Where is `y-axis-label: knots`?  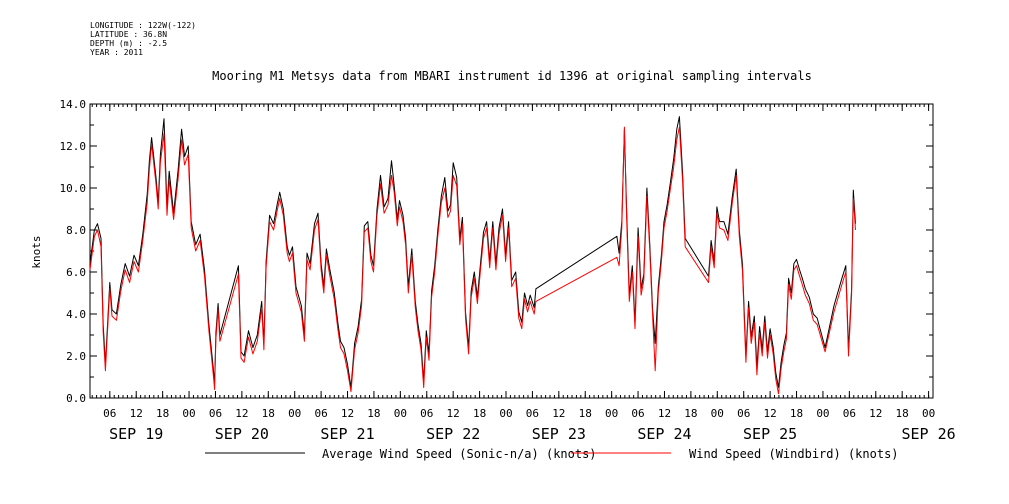
y-axis-label: knots is located at coordinates (36, 251).